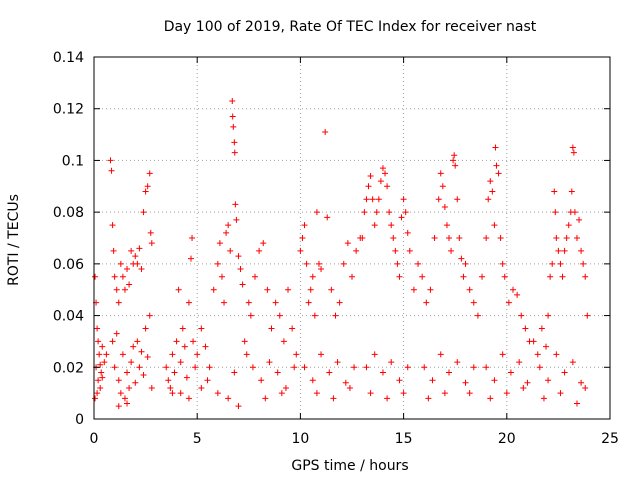 The width and height of the screenshot is (640, 480). What do you see at coordinates (68, 58) in the screenshot?
I see `y-tick-label: 0.14` at bounding box center [68, 58].